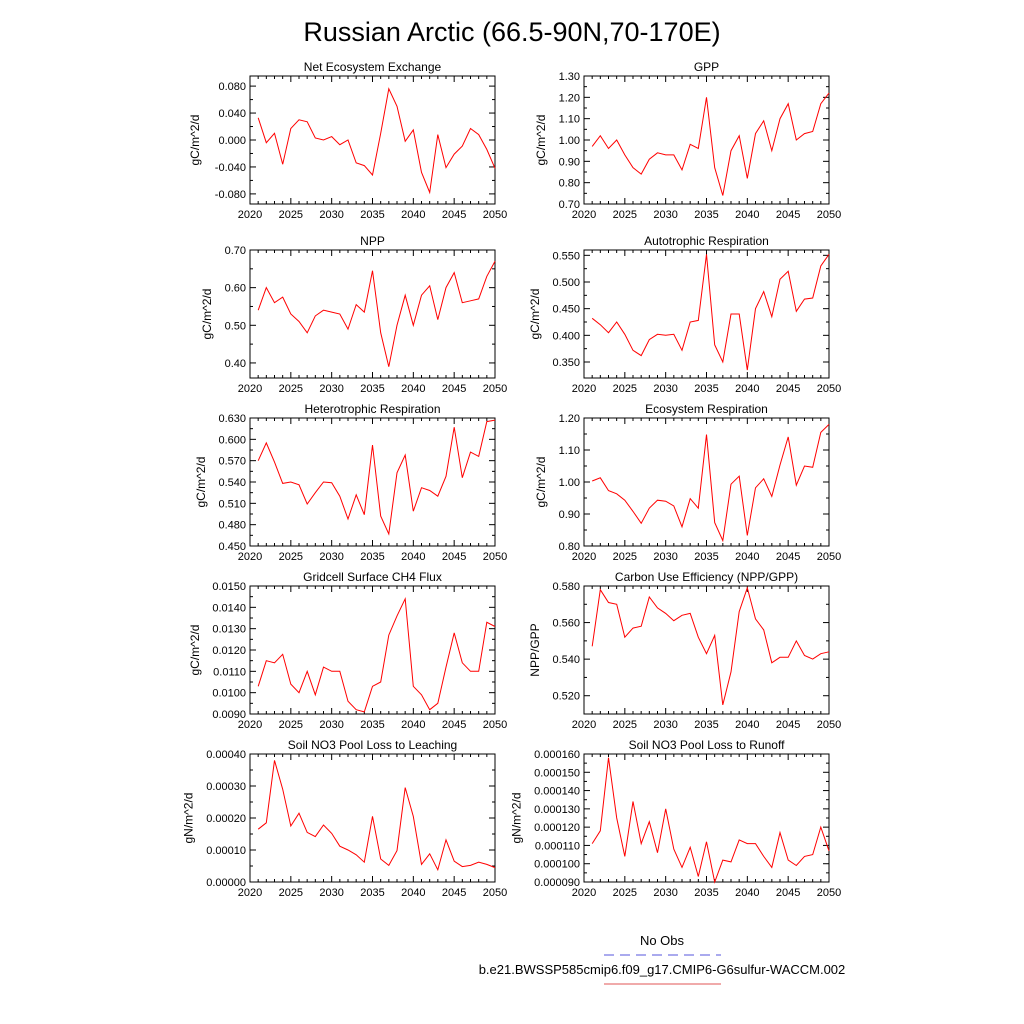 This screenshot has width=1024, height=1024. I want to click on x-tick-label-net-ecosystem-exchange: 2050, so click(495, 215).